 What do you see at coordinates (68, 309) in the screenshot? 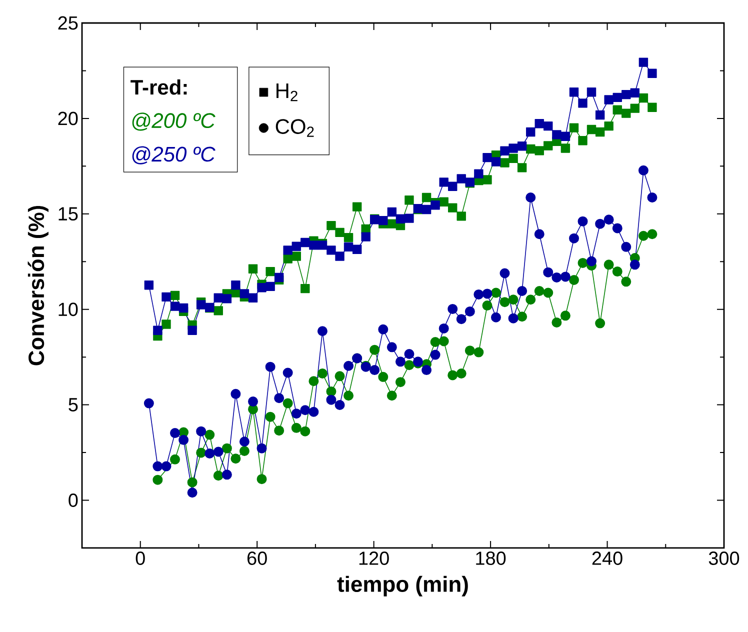
I see `y-tick-label: 10` at bounding box center [68, 309].